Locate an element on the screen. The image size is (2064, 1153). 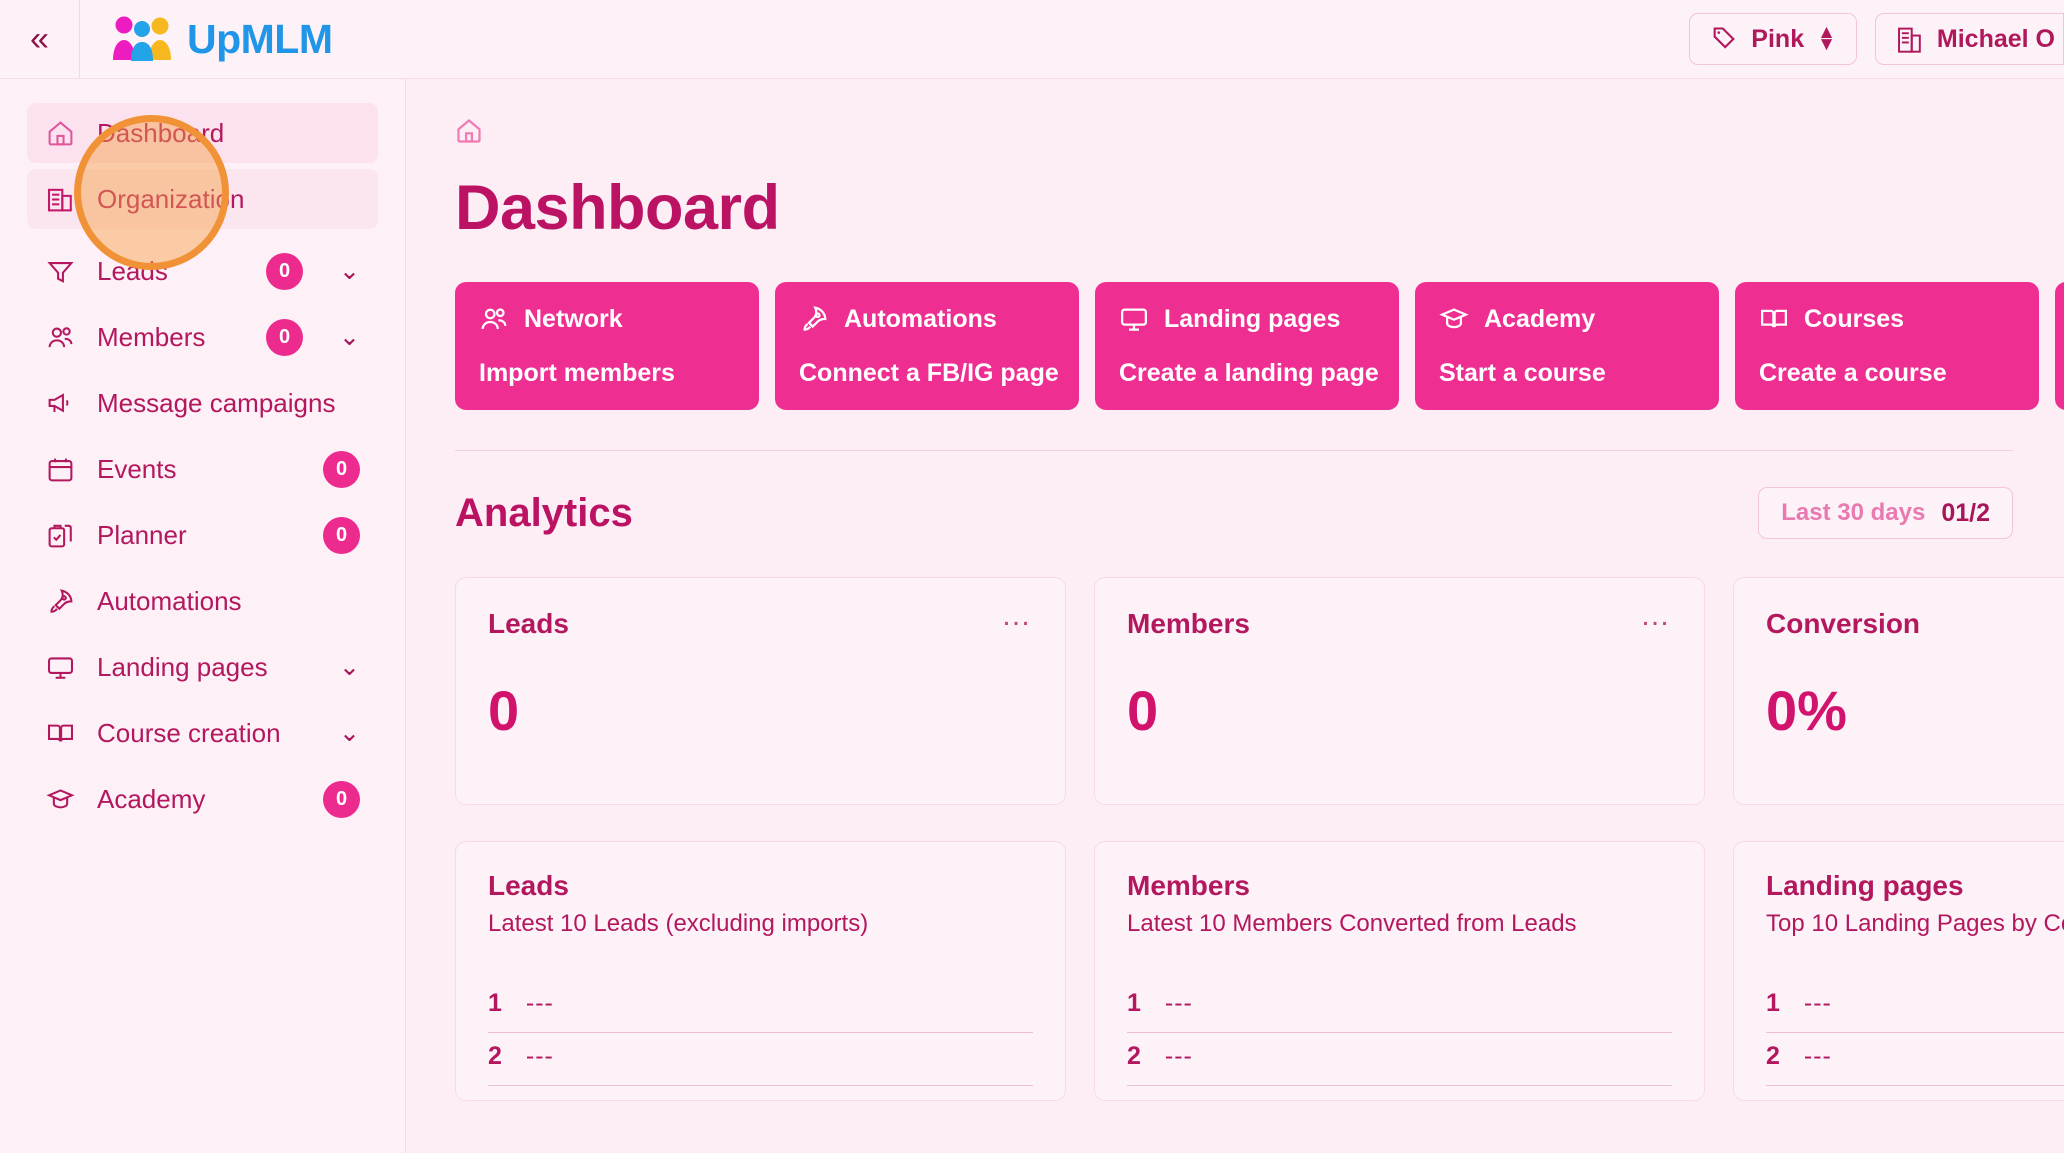
sidebar-item-course-creation: Course creation ⌄ is located at coordinates (202, 733).